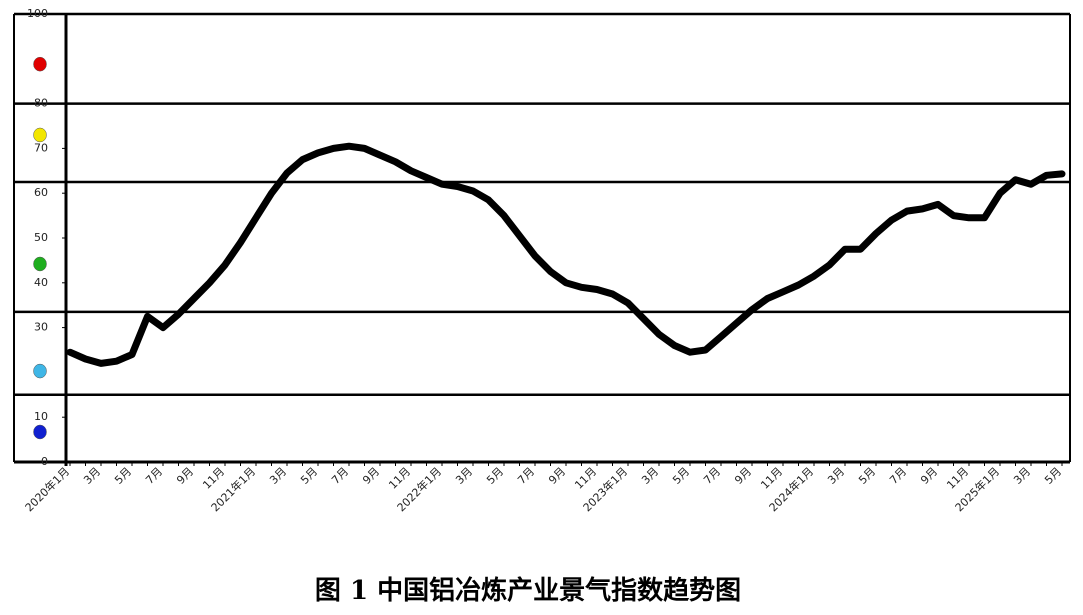 Image resolution: width=1083 pixels, height=615 pixels. I want to click on y-tick-label: 70, so click(41, 147).